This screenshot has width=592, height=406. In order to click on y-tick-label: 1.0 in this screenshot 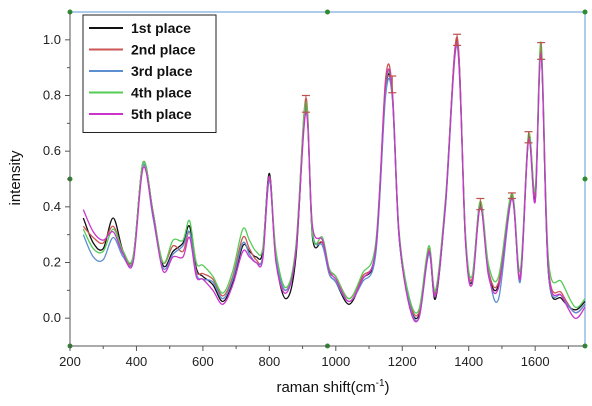, I will do `click(52, 39)`.